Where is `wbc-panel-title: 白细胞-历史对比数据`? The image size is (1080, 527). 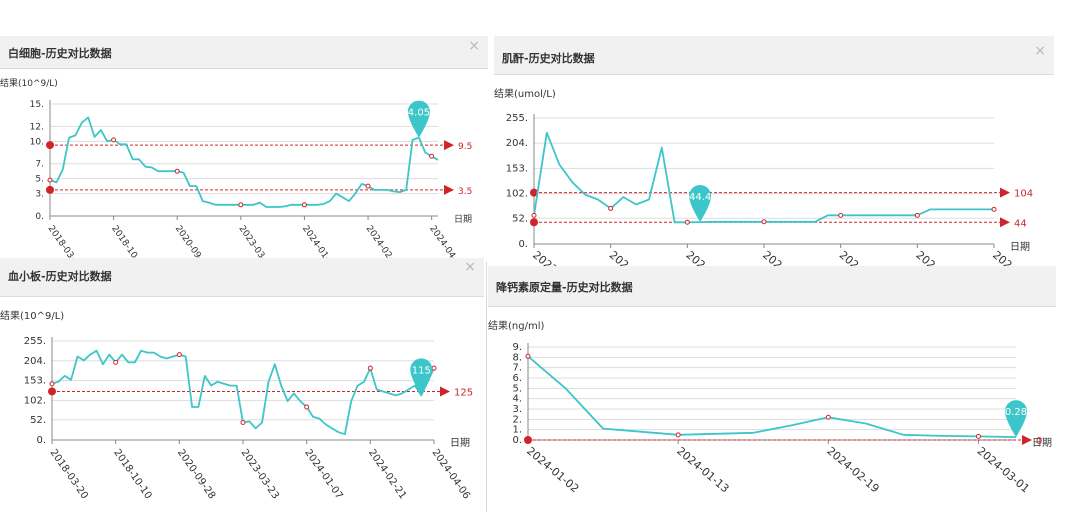 wbc-panel-title: 白细胞-历史对比数据 is located at coordinates (60, 53).